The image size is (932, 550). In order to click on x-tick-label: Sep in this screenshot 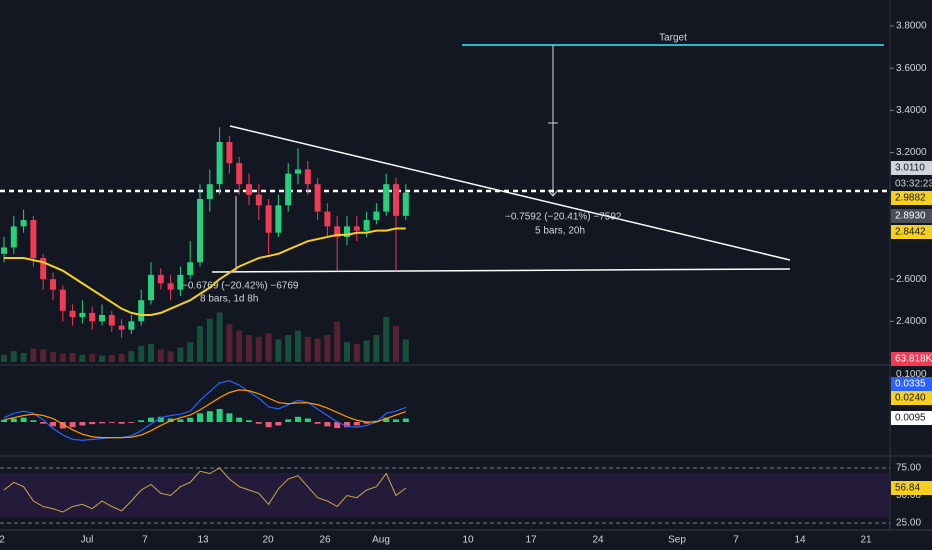, I will do `click(677, 540)`.